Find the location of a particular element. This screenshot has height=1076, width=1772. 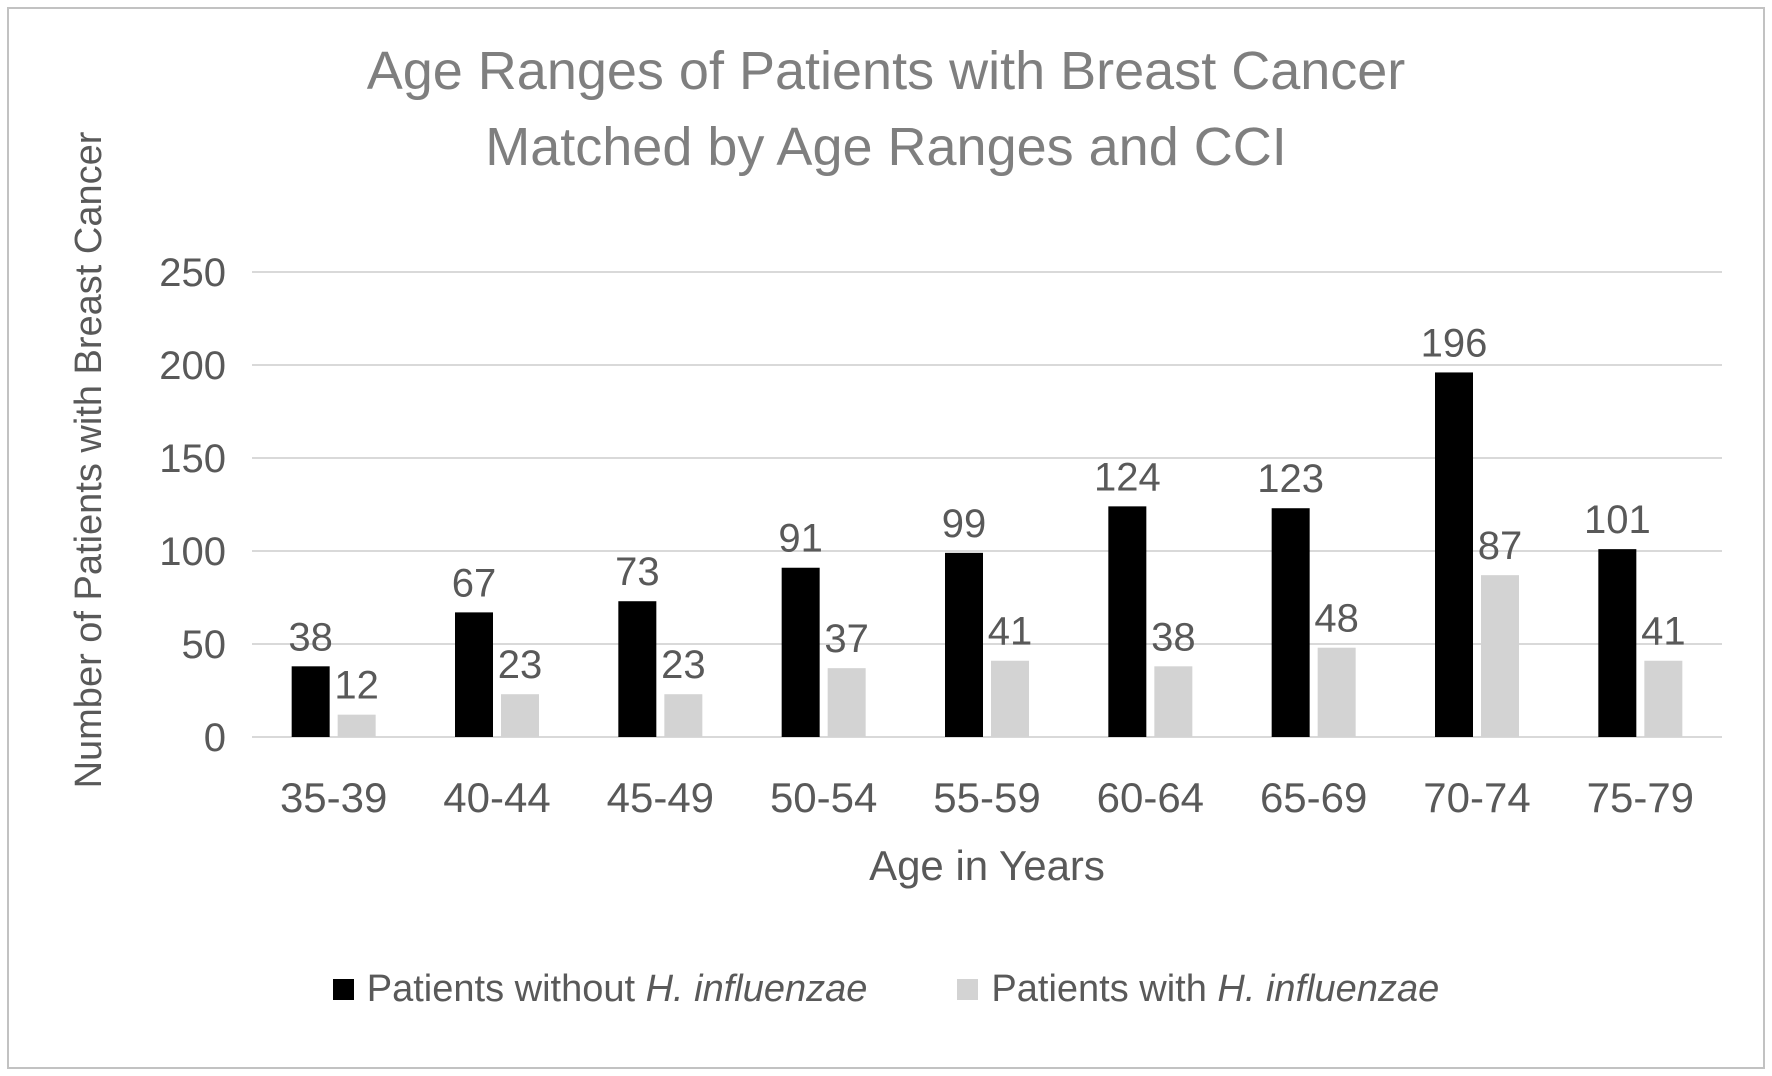

data-label-without: 124 is located at coordinates (1127, 477).